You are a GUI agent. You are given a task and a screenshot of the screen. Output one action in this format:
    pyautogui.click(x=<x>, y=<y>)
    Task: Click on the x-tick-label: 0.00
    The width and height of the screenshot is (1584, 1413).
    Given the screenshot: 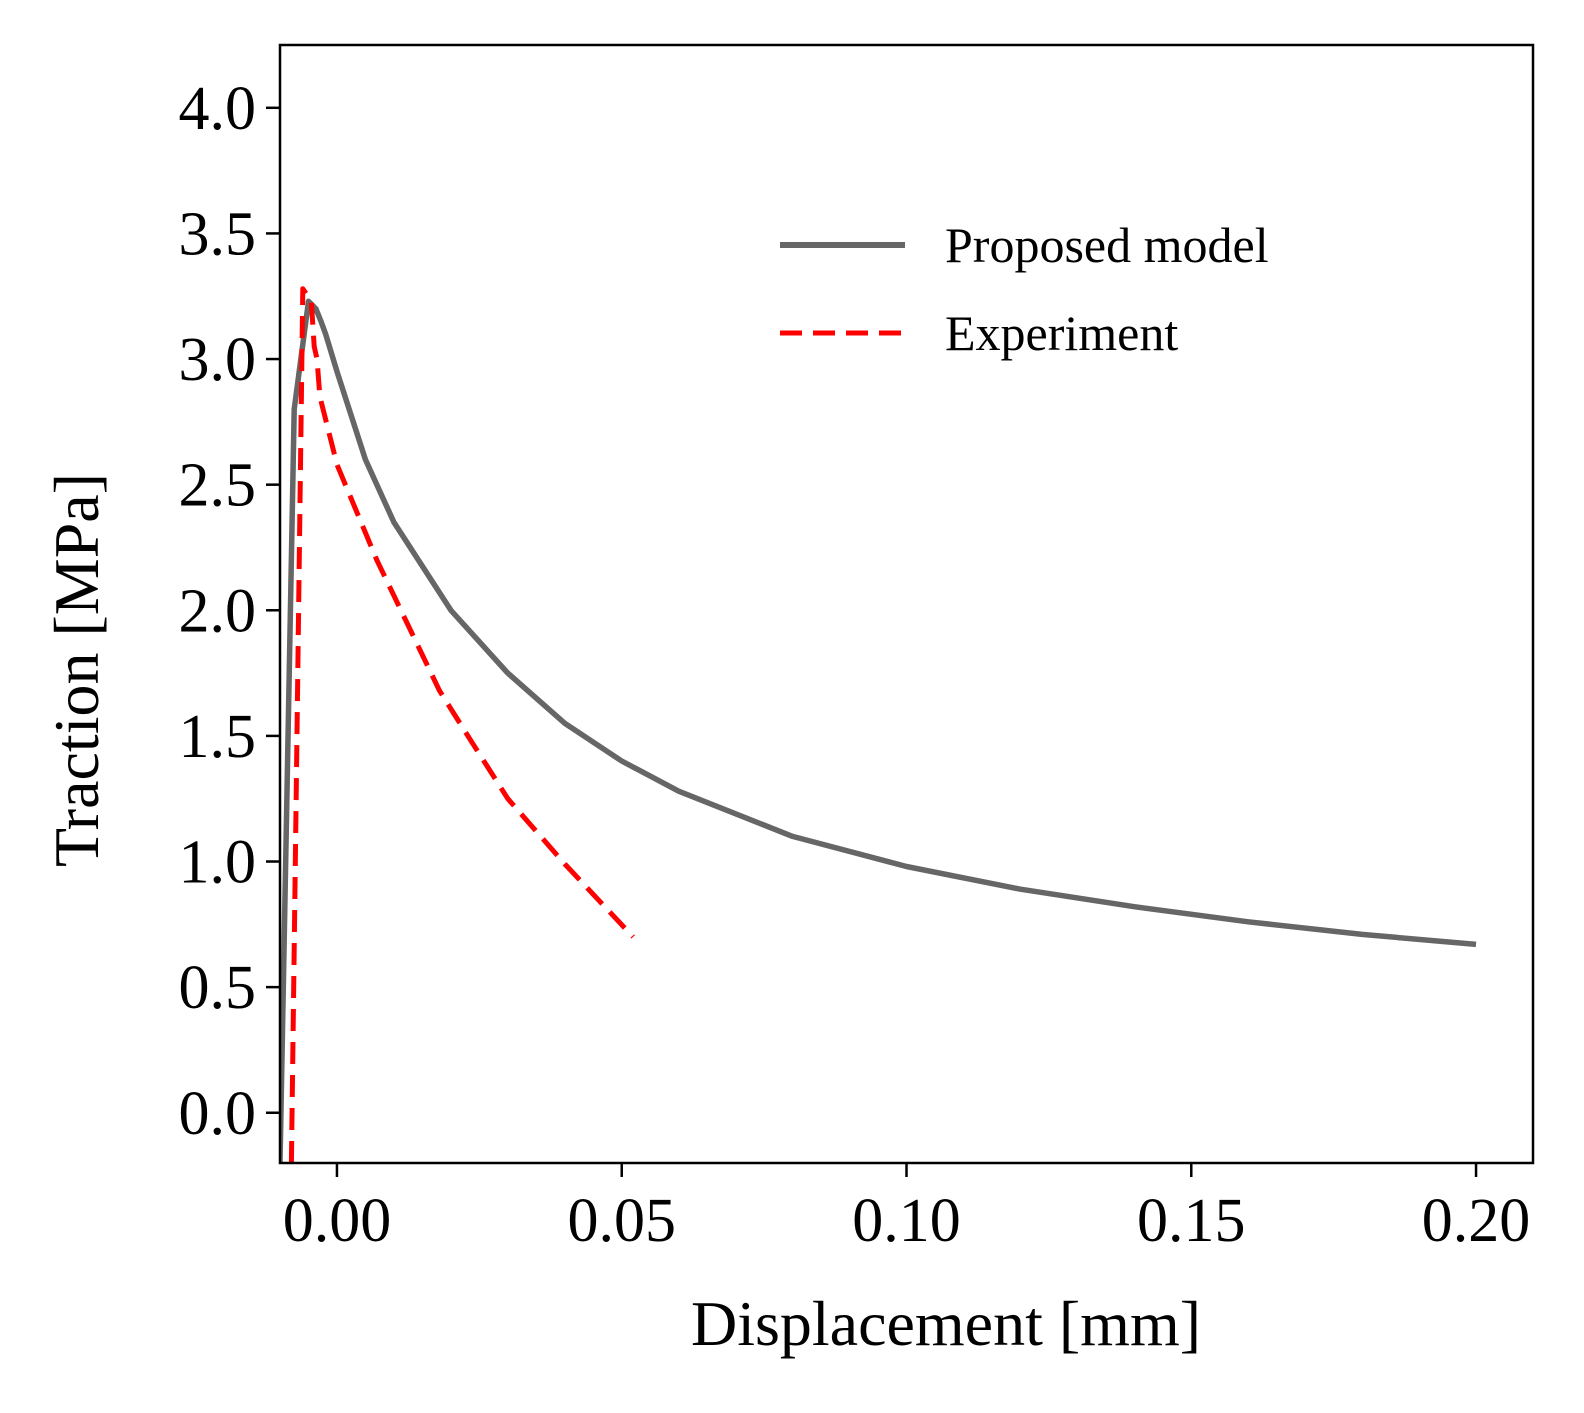 What is the action you would take?
    pyautogui.click(x=337, y=1221)
    